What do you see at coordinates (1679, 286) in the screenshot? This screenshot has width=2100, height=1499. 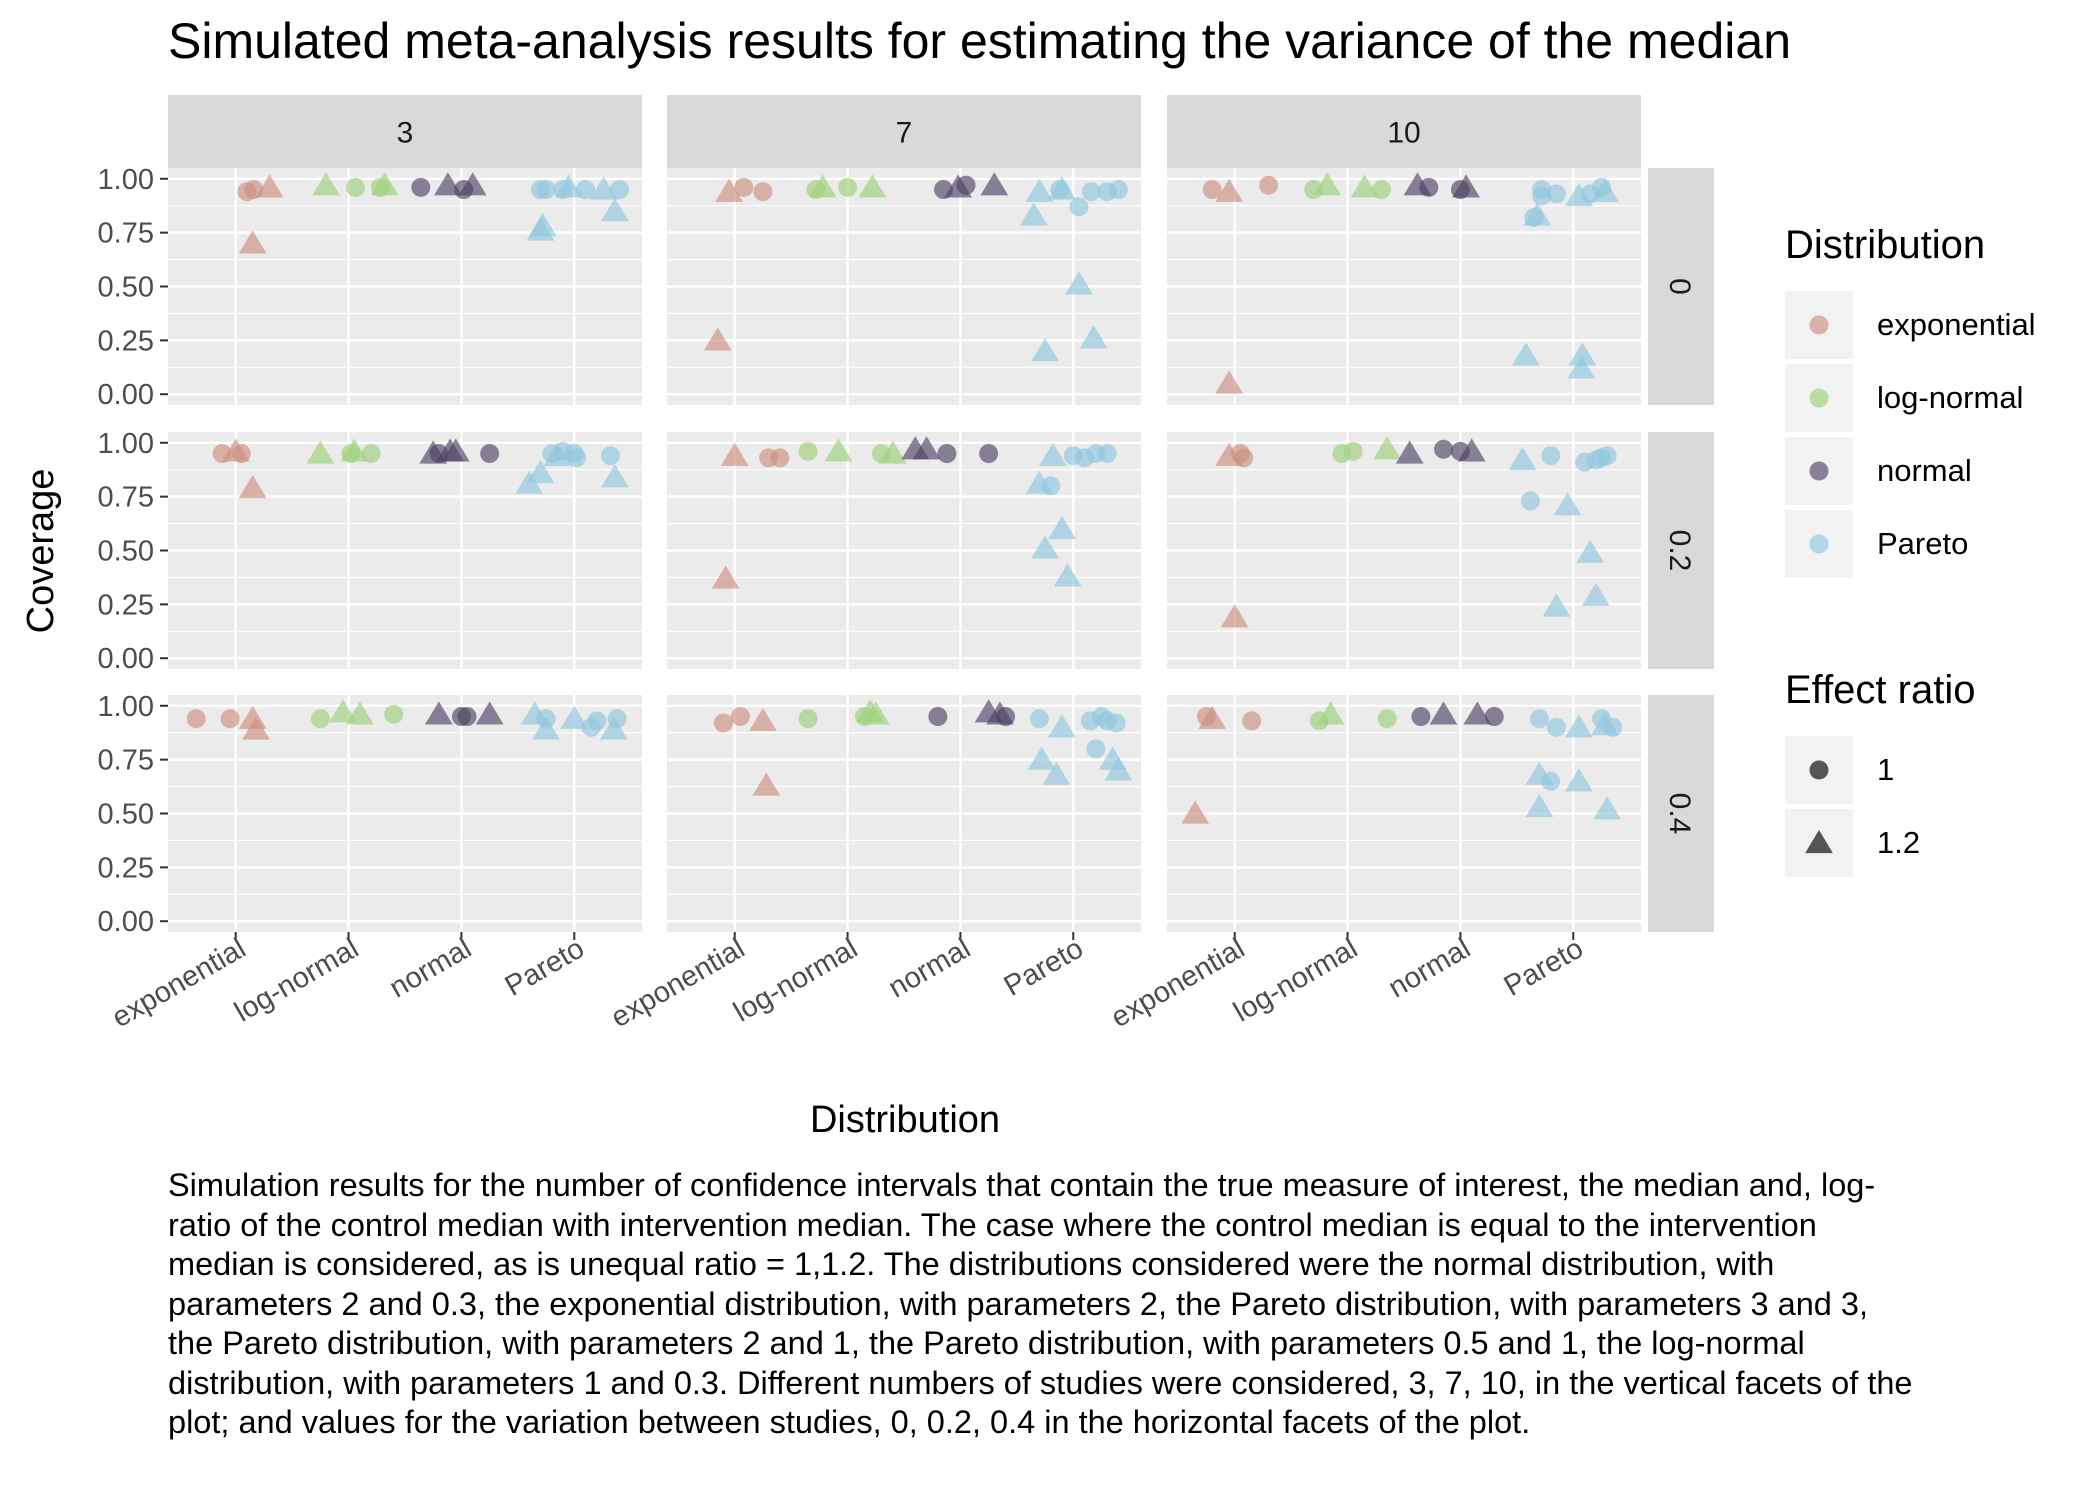 I see `facet-label-row-0: 0` at bounding box center [1679, 286].